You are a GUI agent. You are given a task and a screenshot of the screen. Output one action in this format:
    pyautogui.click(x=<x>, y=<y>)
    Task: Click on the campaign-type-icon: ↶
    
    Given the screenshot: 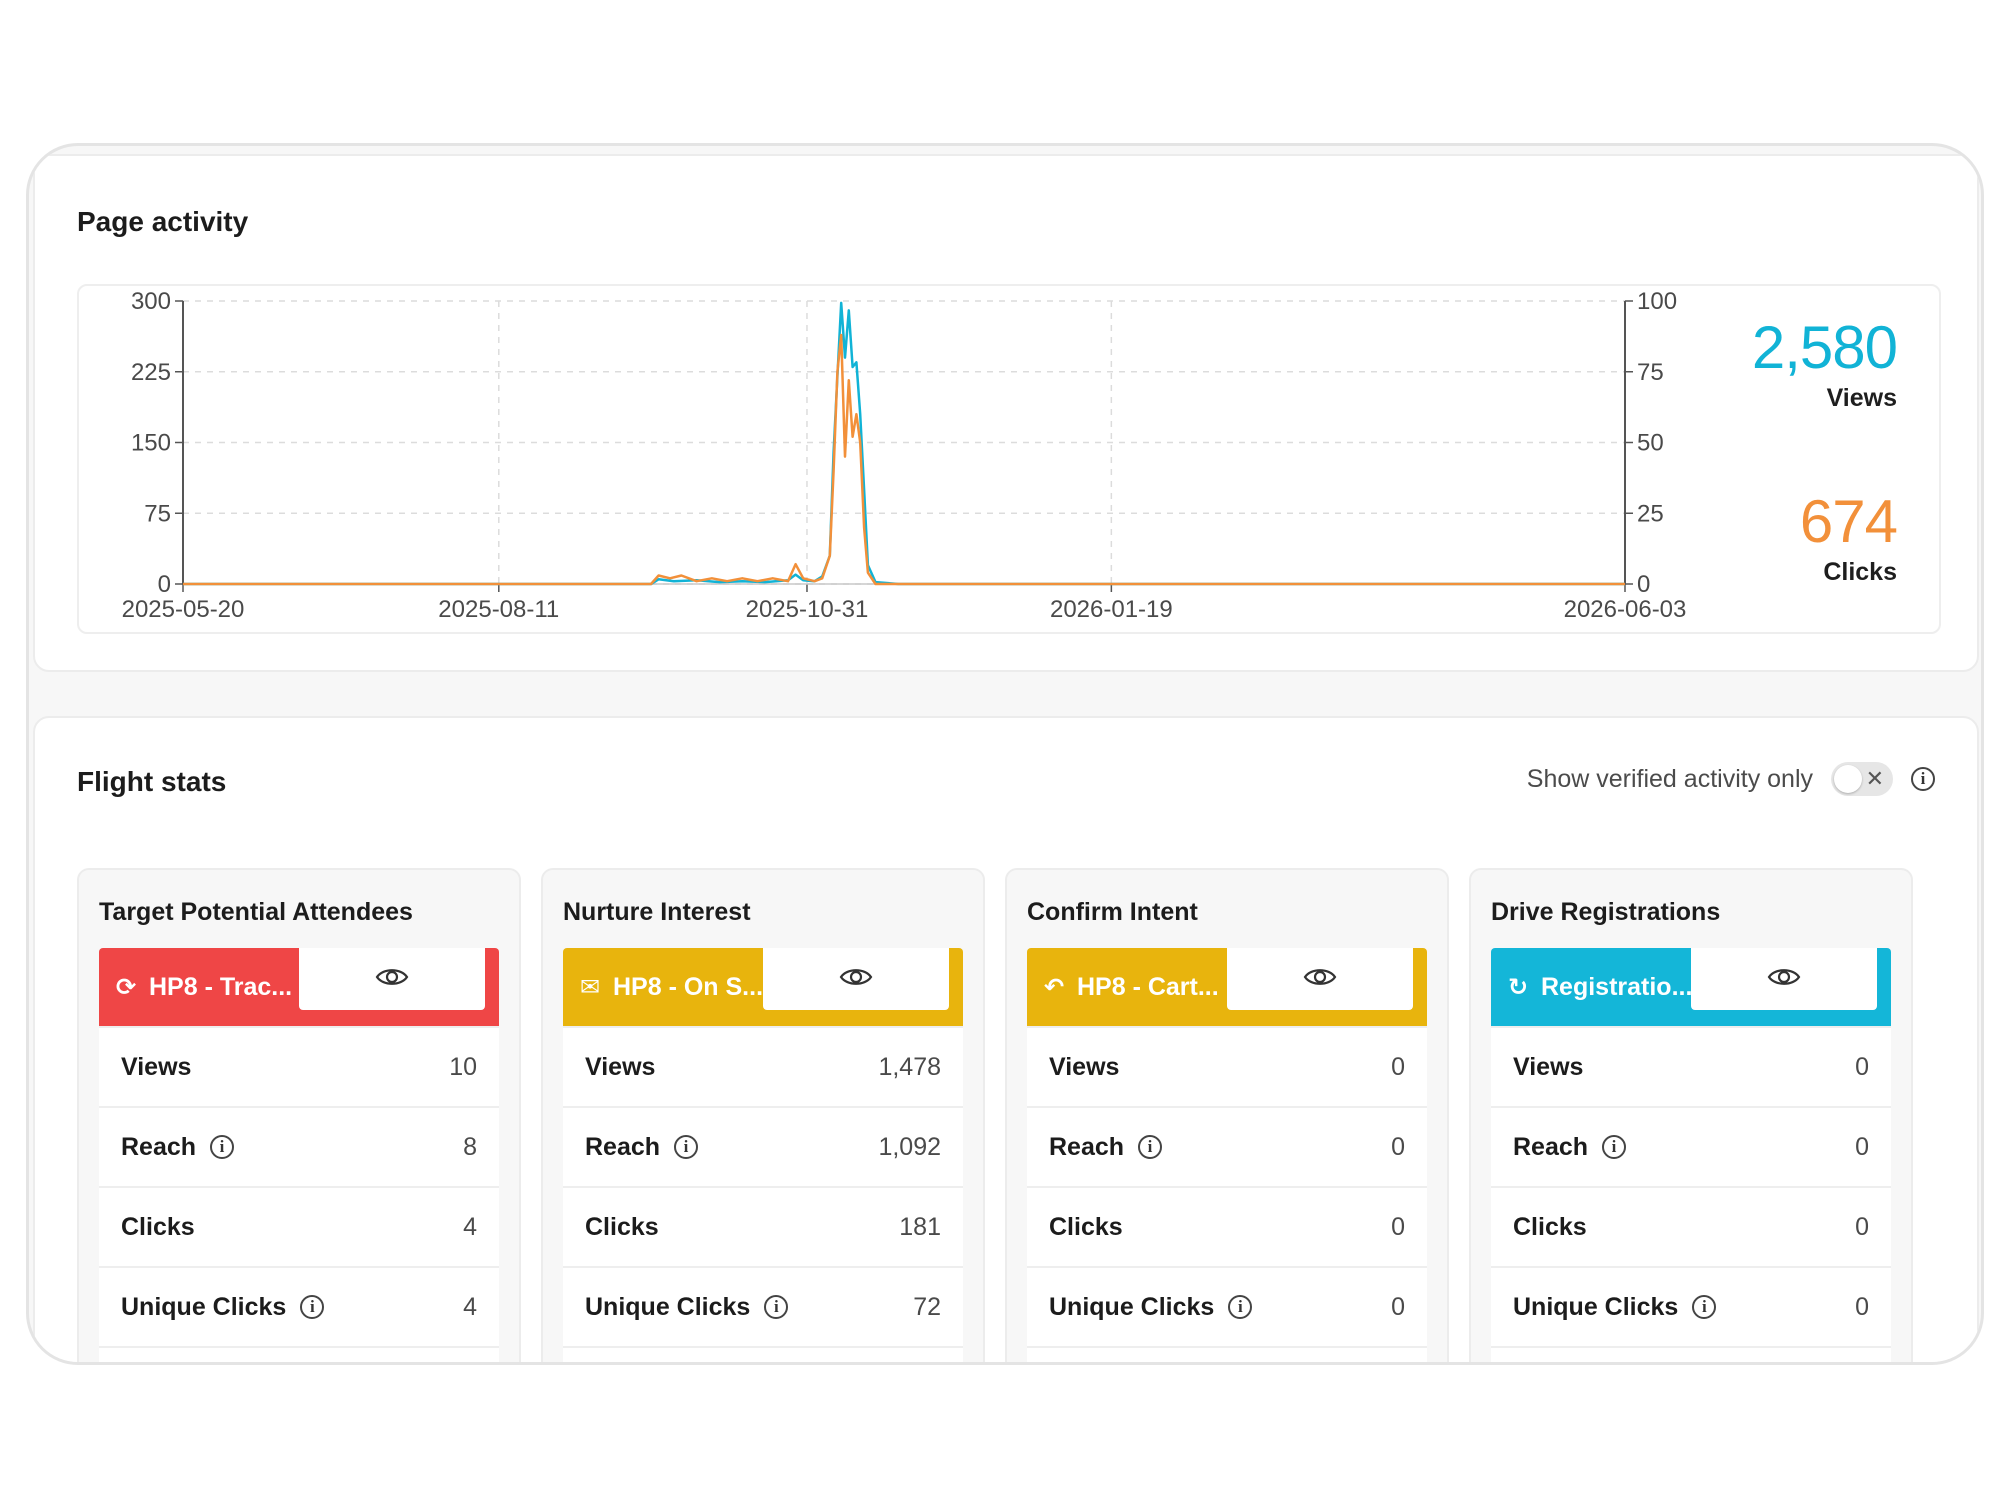 What is the action you would take?
    pyautogui.click(x=1054, y=987)
    